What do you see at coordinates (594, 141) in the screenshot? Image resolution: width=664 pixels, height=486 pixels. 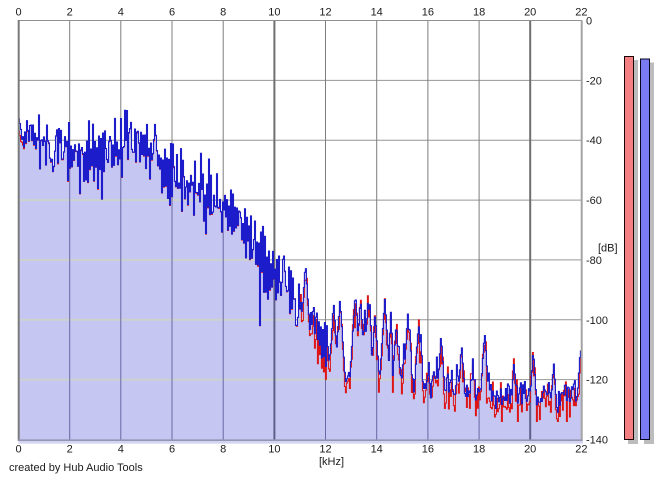 I see `svg-text: -40` at bounding box center [594, 141].